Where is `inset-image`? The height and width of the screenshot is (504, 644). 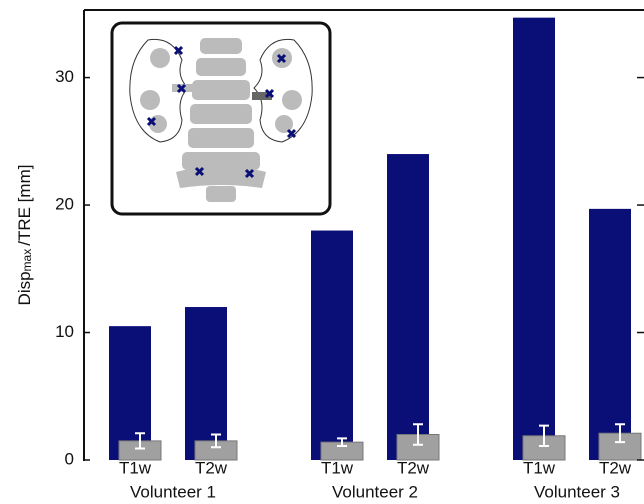
inset-image is located at coordinates (221, 118).